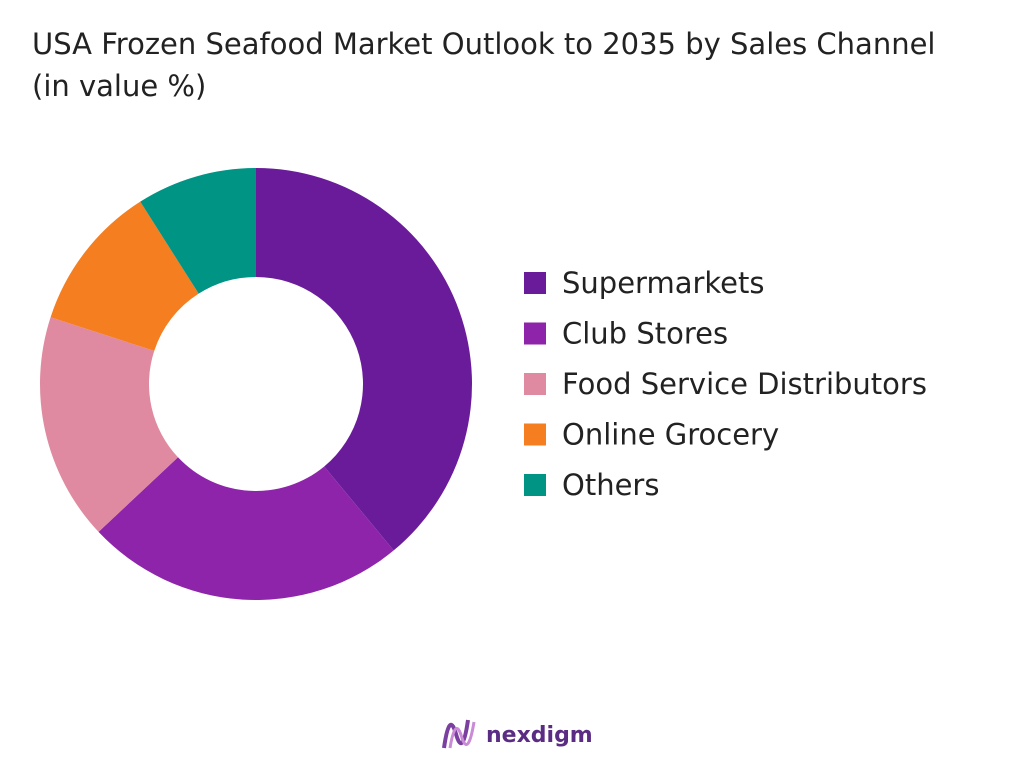 The width and height of the screenshot is (1024, 772). I want to click on legend-label: Others, so click(610, 485).